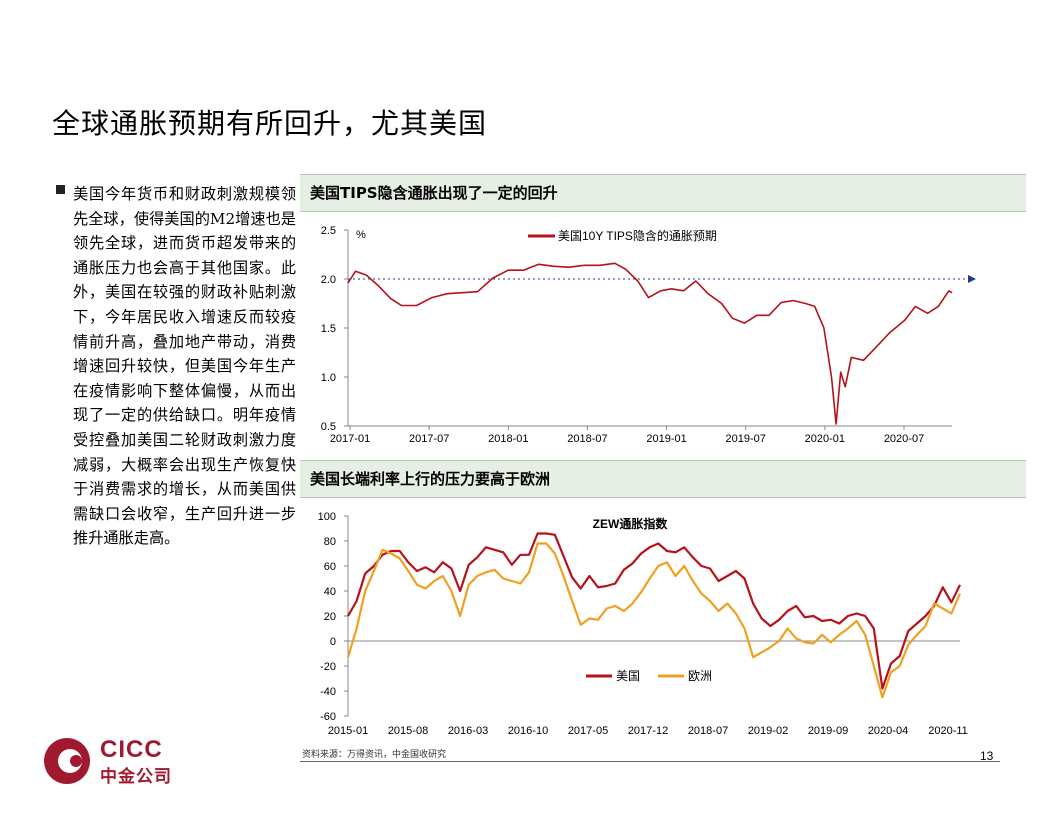 The width and height of the screenshot is (1056, 816). I want to click on y-tick-label: 40, so click(330, 592).